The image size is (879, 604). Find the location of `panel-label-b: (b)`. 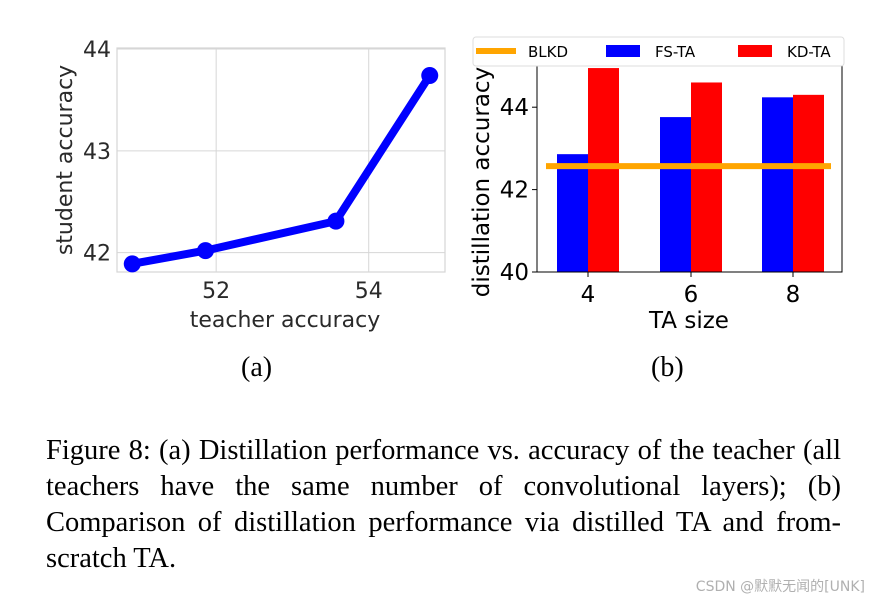

panel-label-b: (b) is located at coordinates (667, 367).